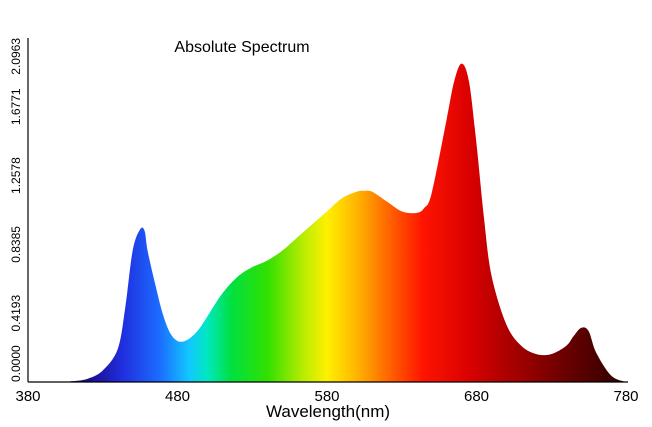 Image resolution: width=652 pixels, height=427 pixels. What do you see at coordinates (625, 396) in the screenshot?
I see `x-tick-label: 780` at bounding box center [625, 396].